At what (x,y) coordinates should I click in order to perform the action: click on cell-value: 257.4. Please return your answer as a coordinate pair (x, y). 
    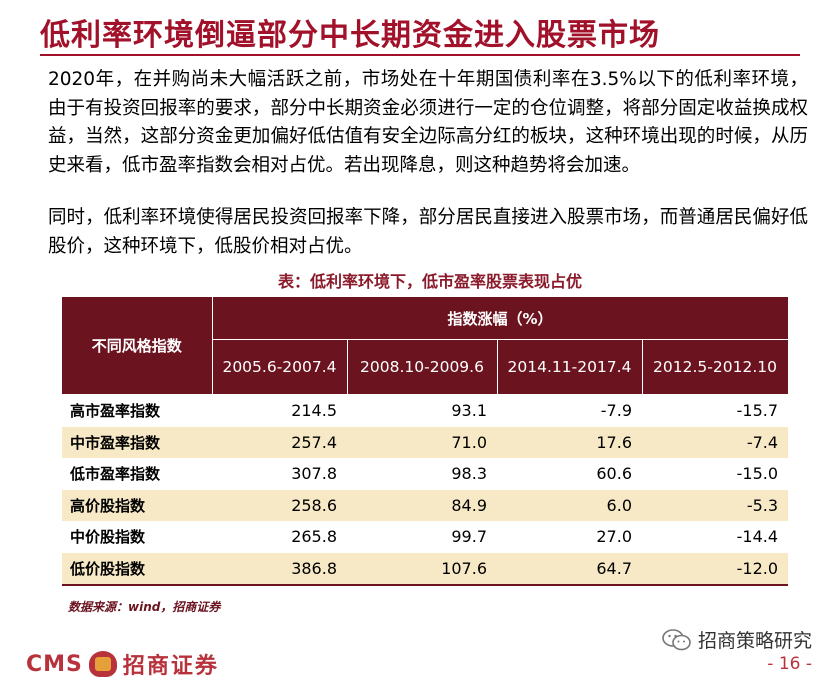
    Looking at the image, I should click on (279, 442).